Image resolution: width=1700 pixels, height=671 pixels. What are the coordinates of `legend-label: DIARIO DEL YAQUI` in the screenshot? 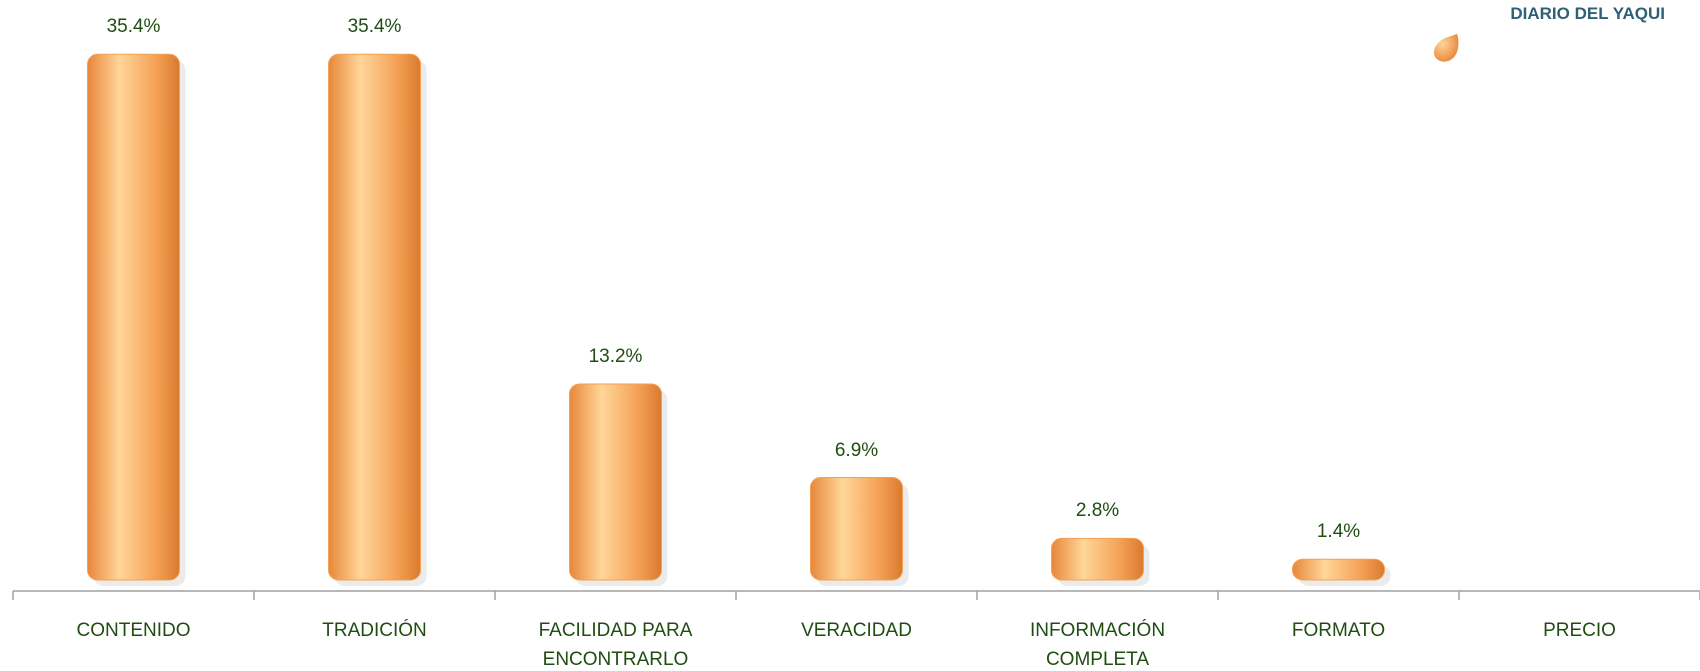 It's located at (1587, 13).